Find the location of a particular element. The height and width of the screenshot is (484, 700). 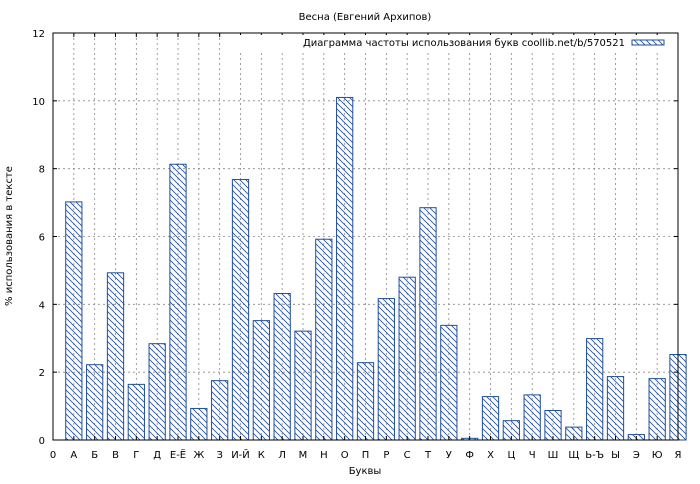

y-tick-label: 0 is located at coordinates (42, 441).